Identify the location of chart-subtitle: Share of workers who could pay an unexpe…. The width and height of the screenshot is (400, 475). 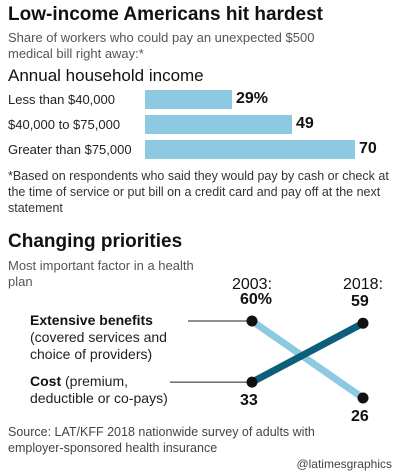
(161, 45).